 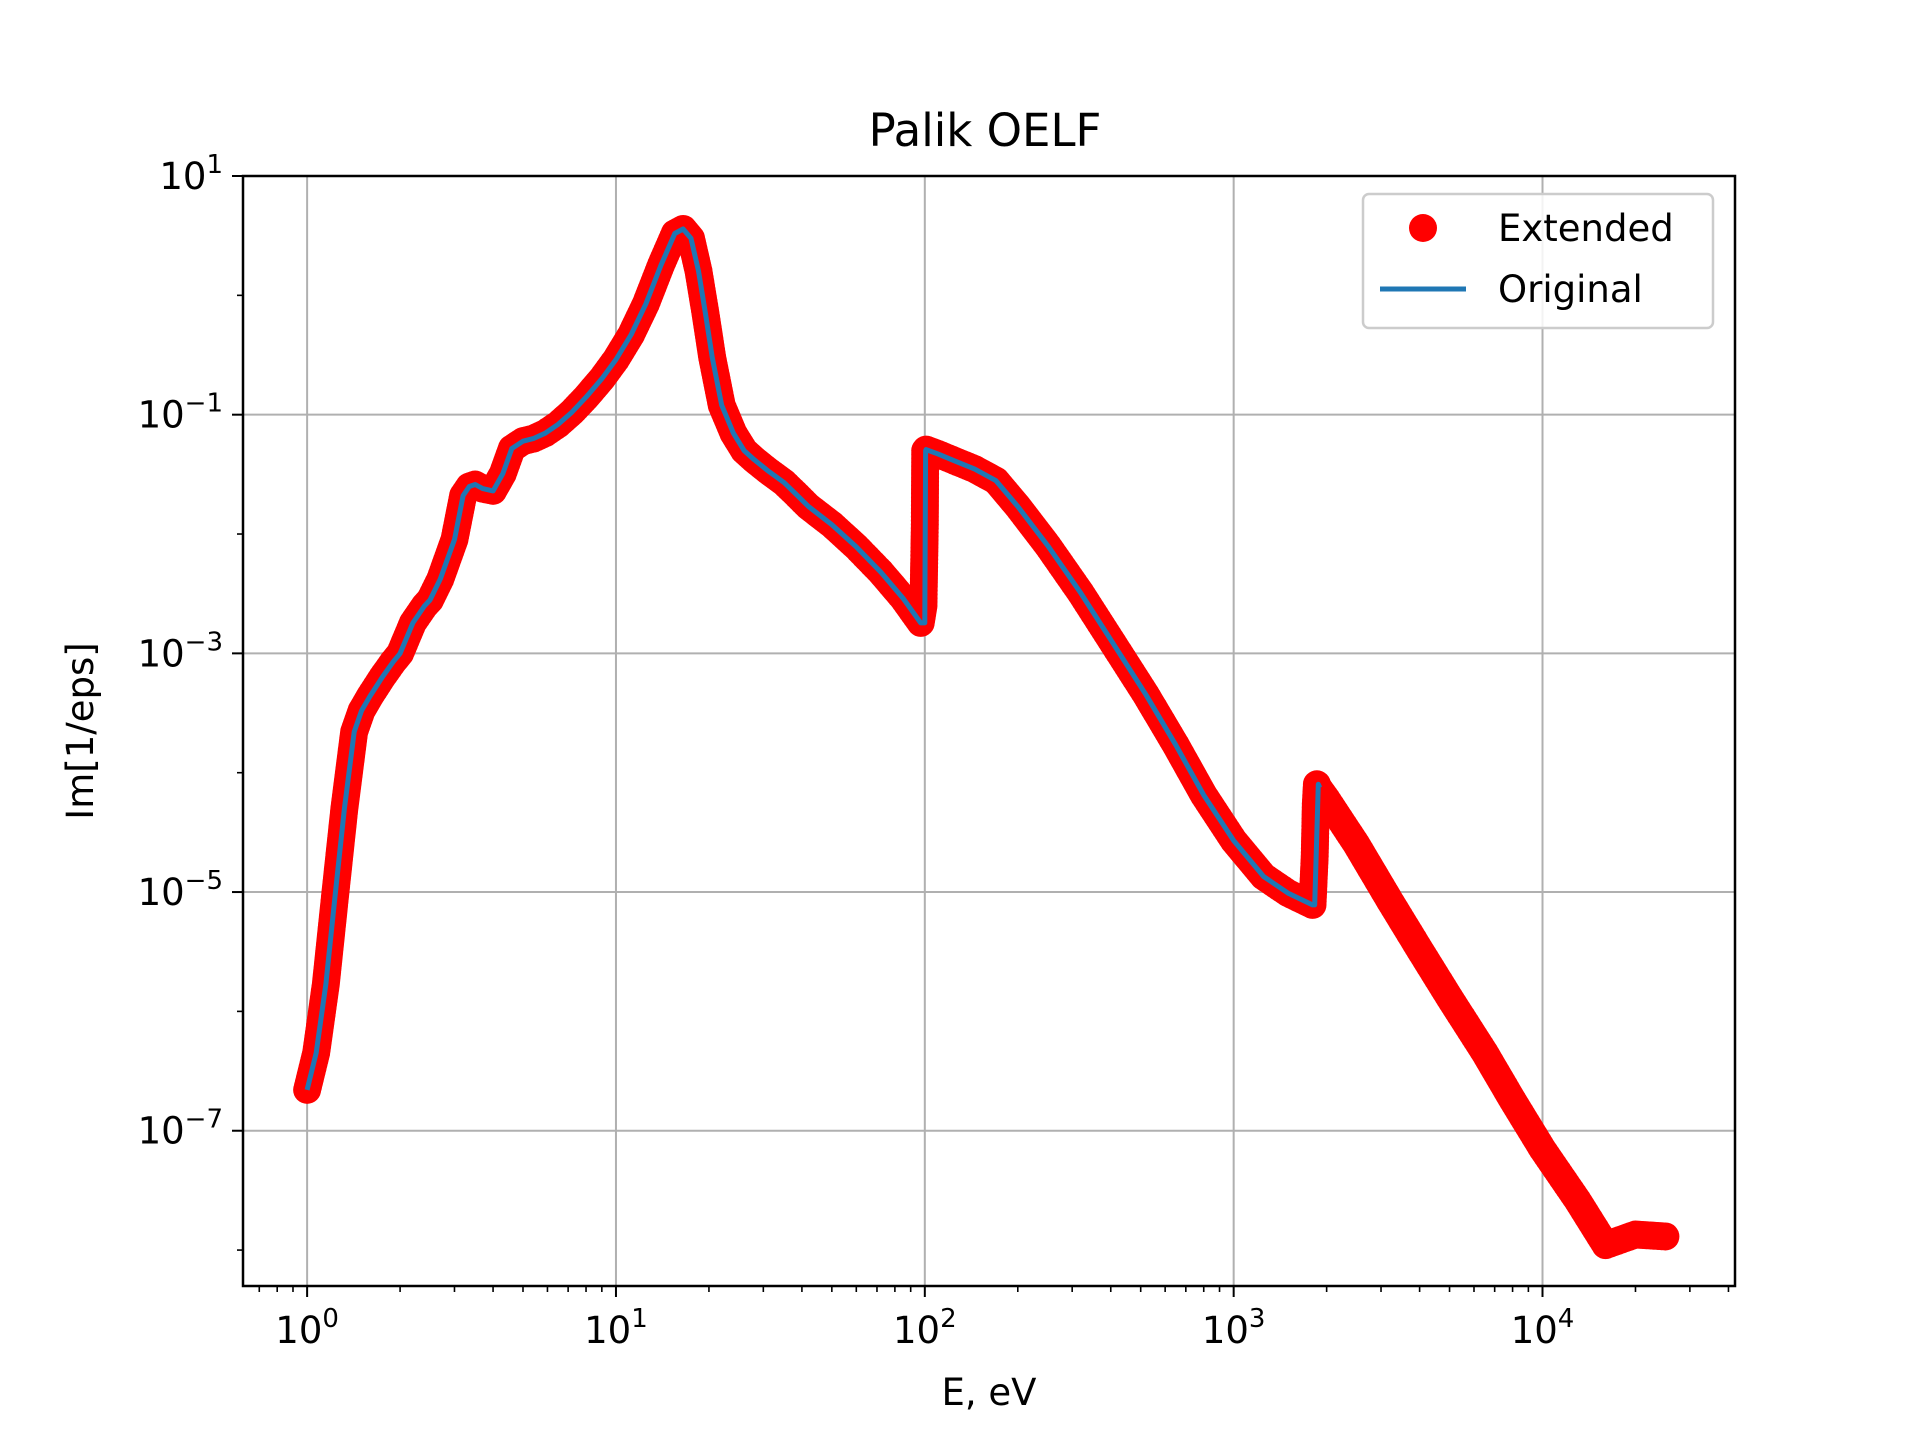 What do you see at coordinates (180, 651) in the screenshot?
I see `y-tick-label: 10⁻³` at bounding box center [180, 651].